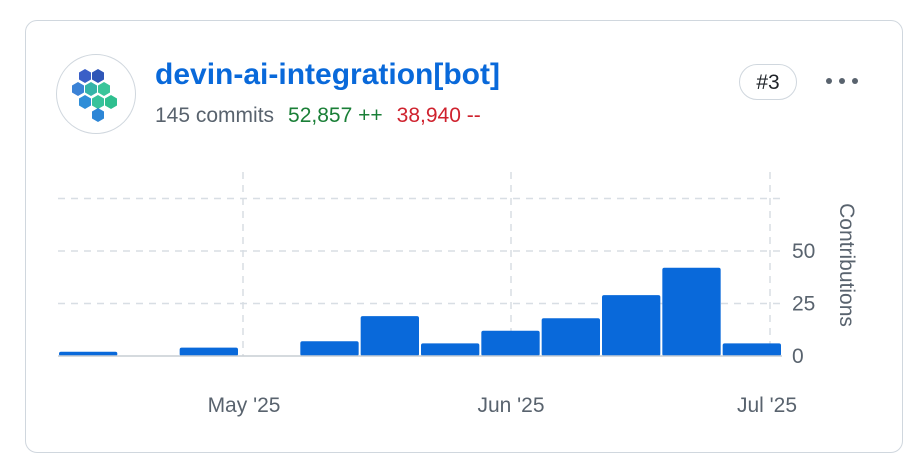 This screenshot has width=920, height=472. I want to click on kebab-horizontal-icon, so click(842, 81).